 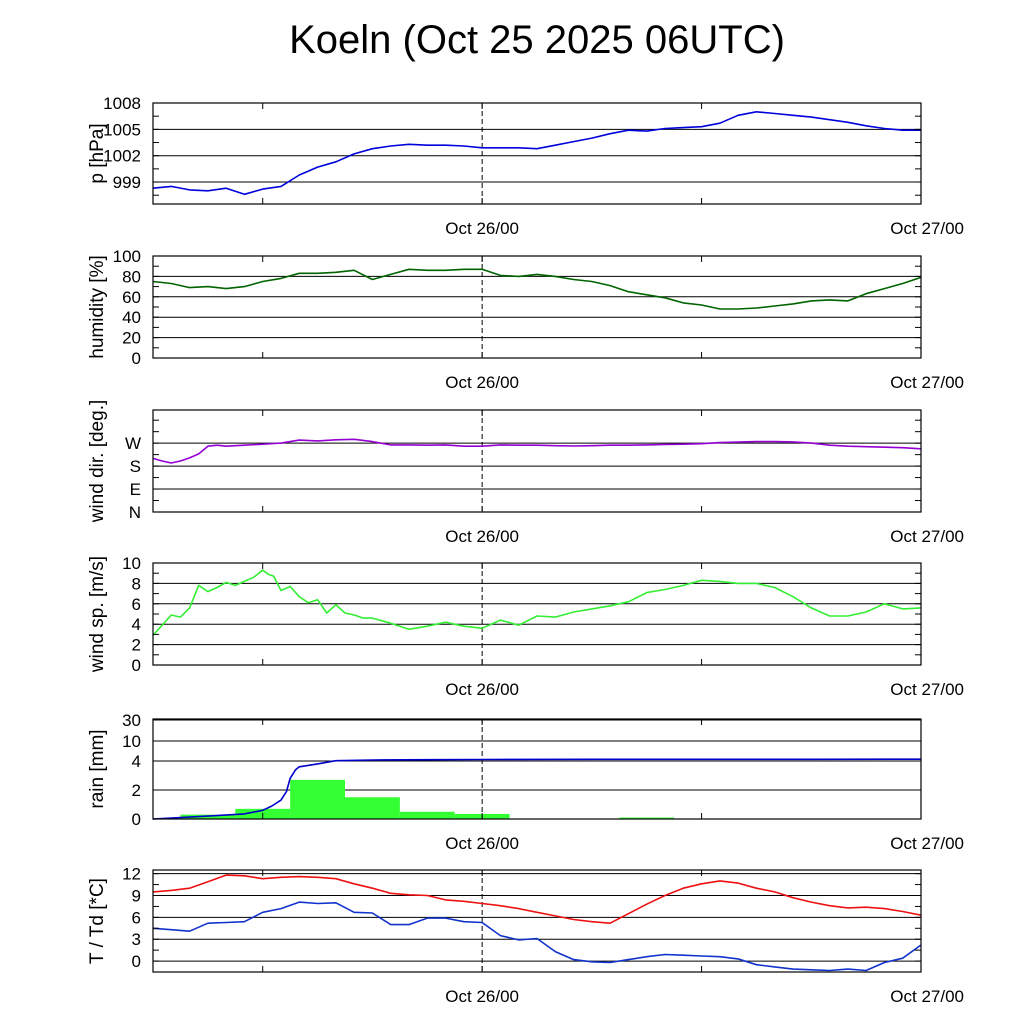 I want to click on rain-ytick-label: 30, so click(x=131, y=720).